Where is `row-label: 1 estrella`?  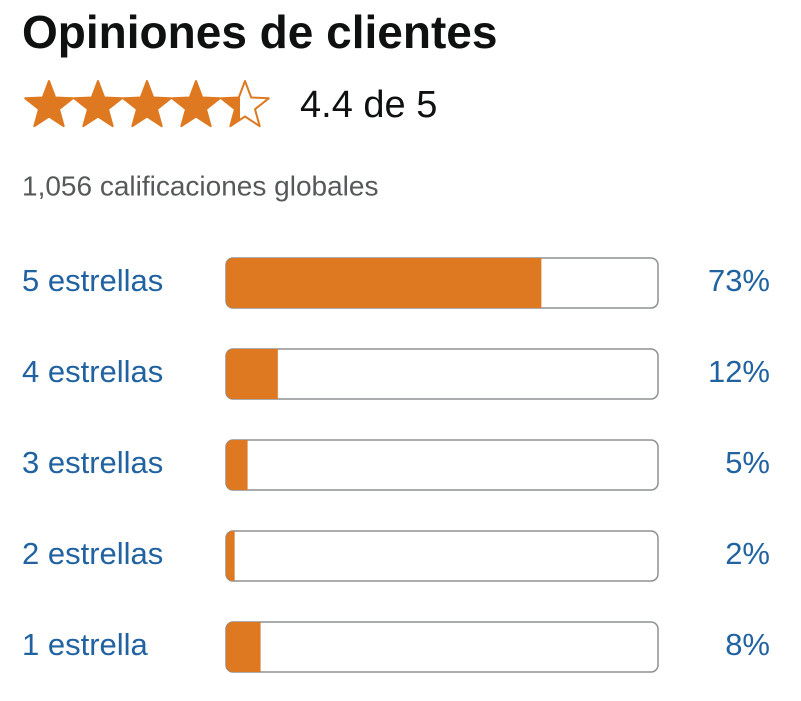
row-label: 1 estrella is located at coordinates (85, 644).